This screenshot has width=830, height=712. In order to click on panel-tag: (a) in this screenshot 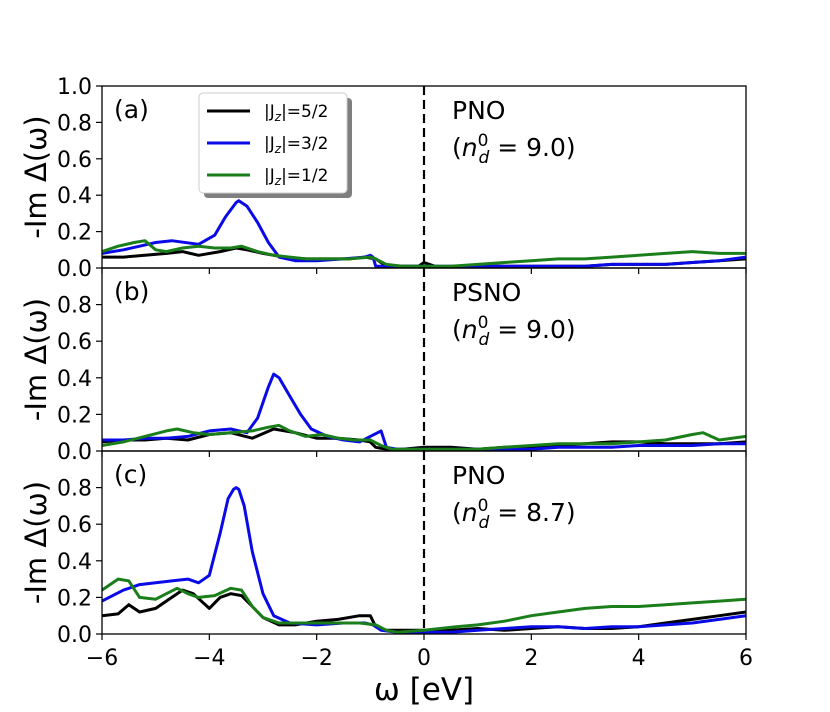, I will do `click(131, 109)`.